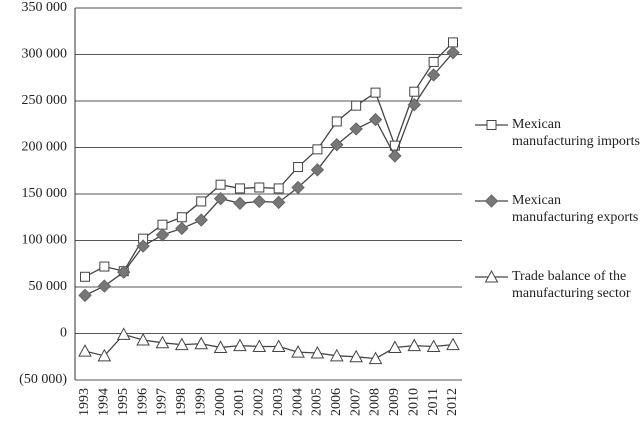 The image size is (642, 425). Describe the element at coordinates (45, 100) in the screenshot. I see `y-tick-label: 250 000` at that location.